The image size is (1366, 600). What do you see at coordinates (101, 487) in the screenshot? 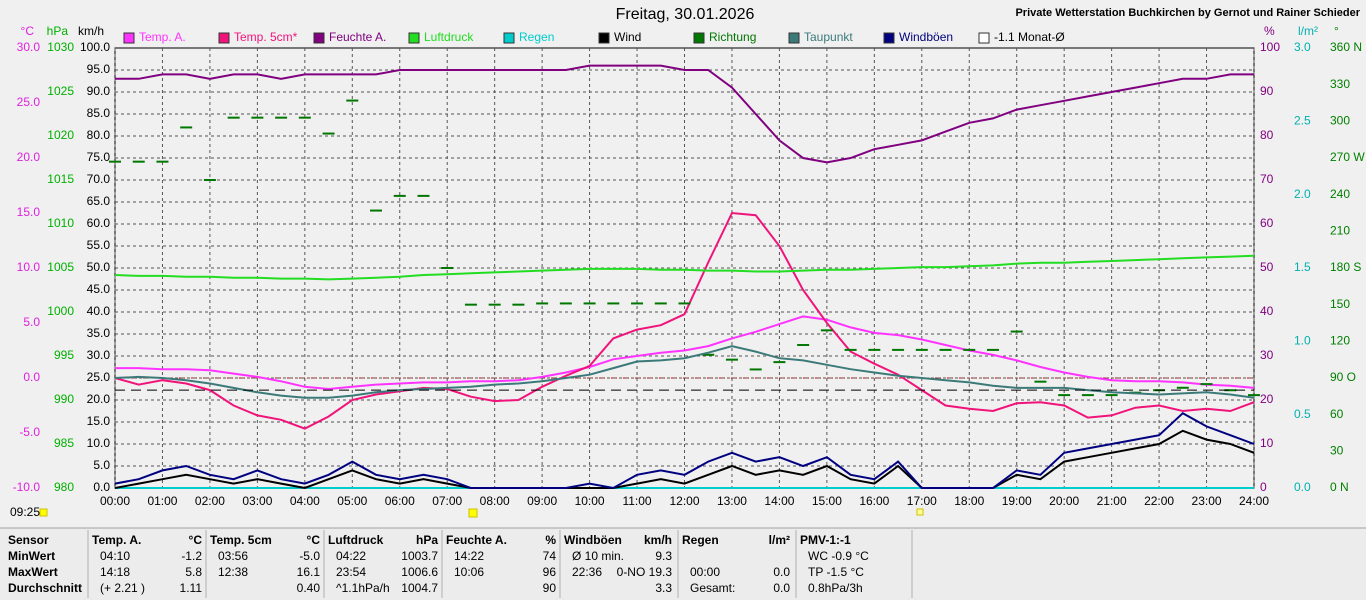
I see `y-tick-label: 0.0` at bounding box center [101, 487].